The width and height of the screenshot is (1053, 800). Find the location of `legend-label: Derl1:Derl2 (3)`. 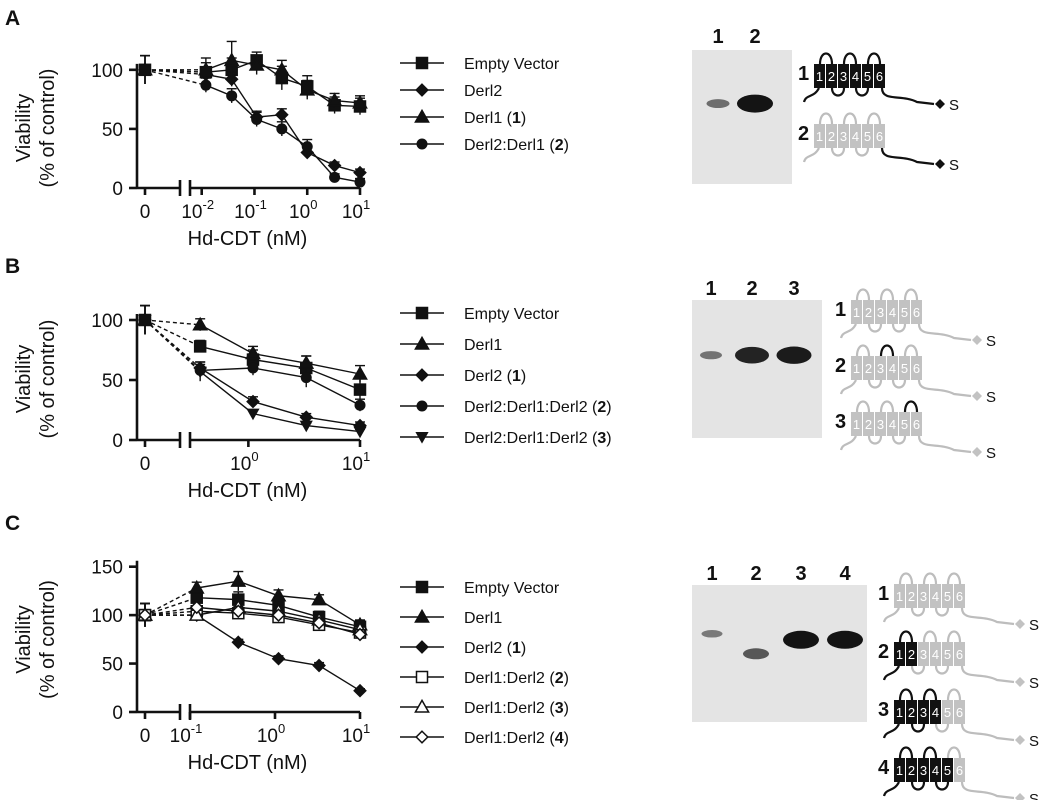

legend-label: Derl1:Derl2 (3) is located at coordinates (516, 708).